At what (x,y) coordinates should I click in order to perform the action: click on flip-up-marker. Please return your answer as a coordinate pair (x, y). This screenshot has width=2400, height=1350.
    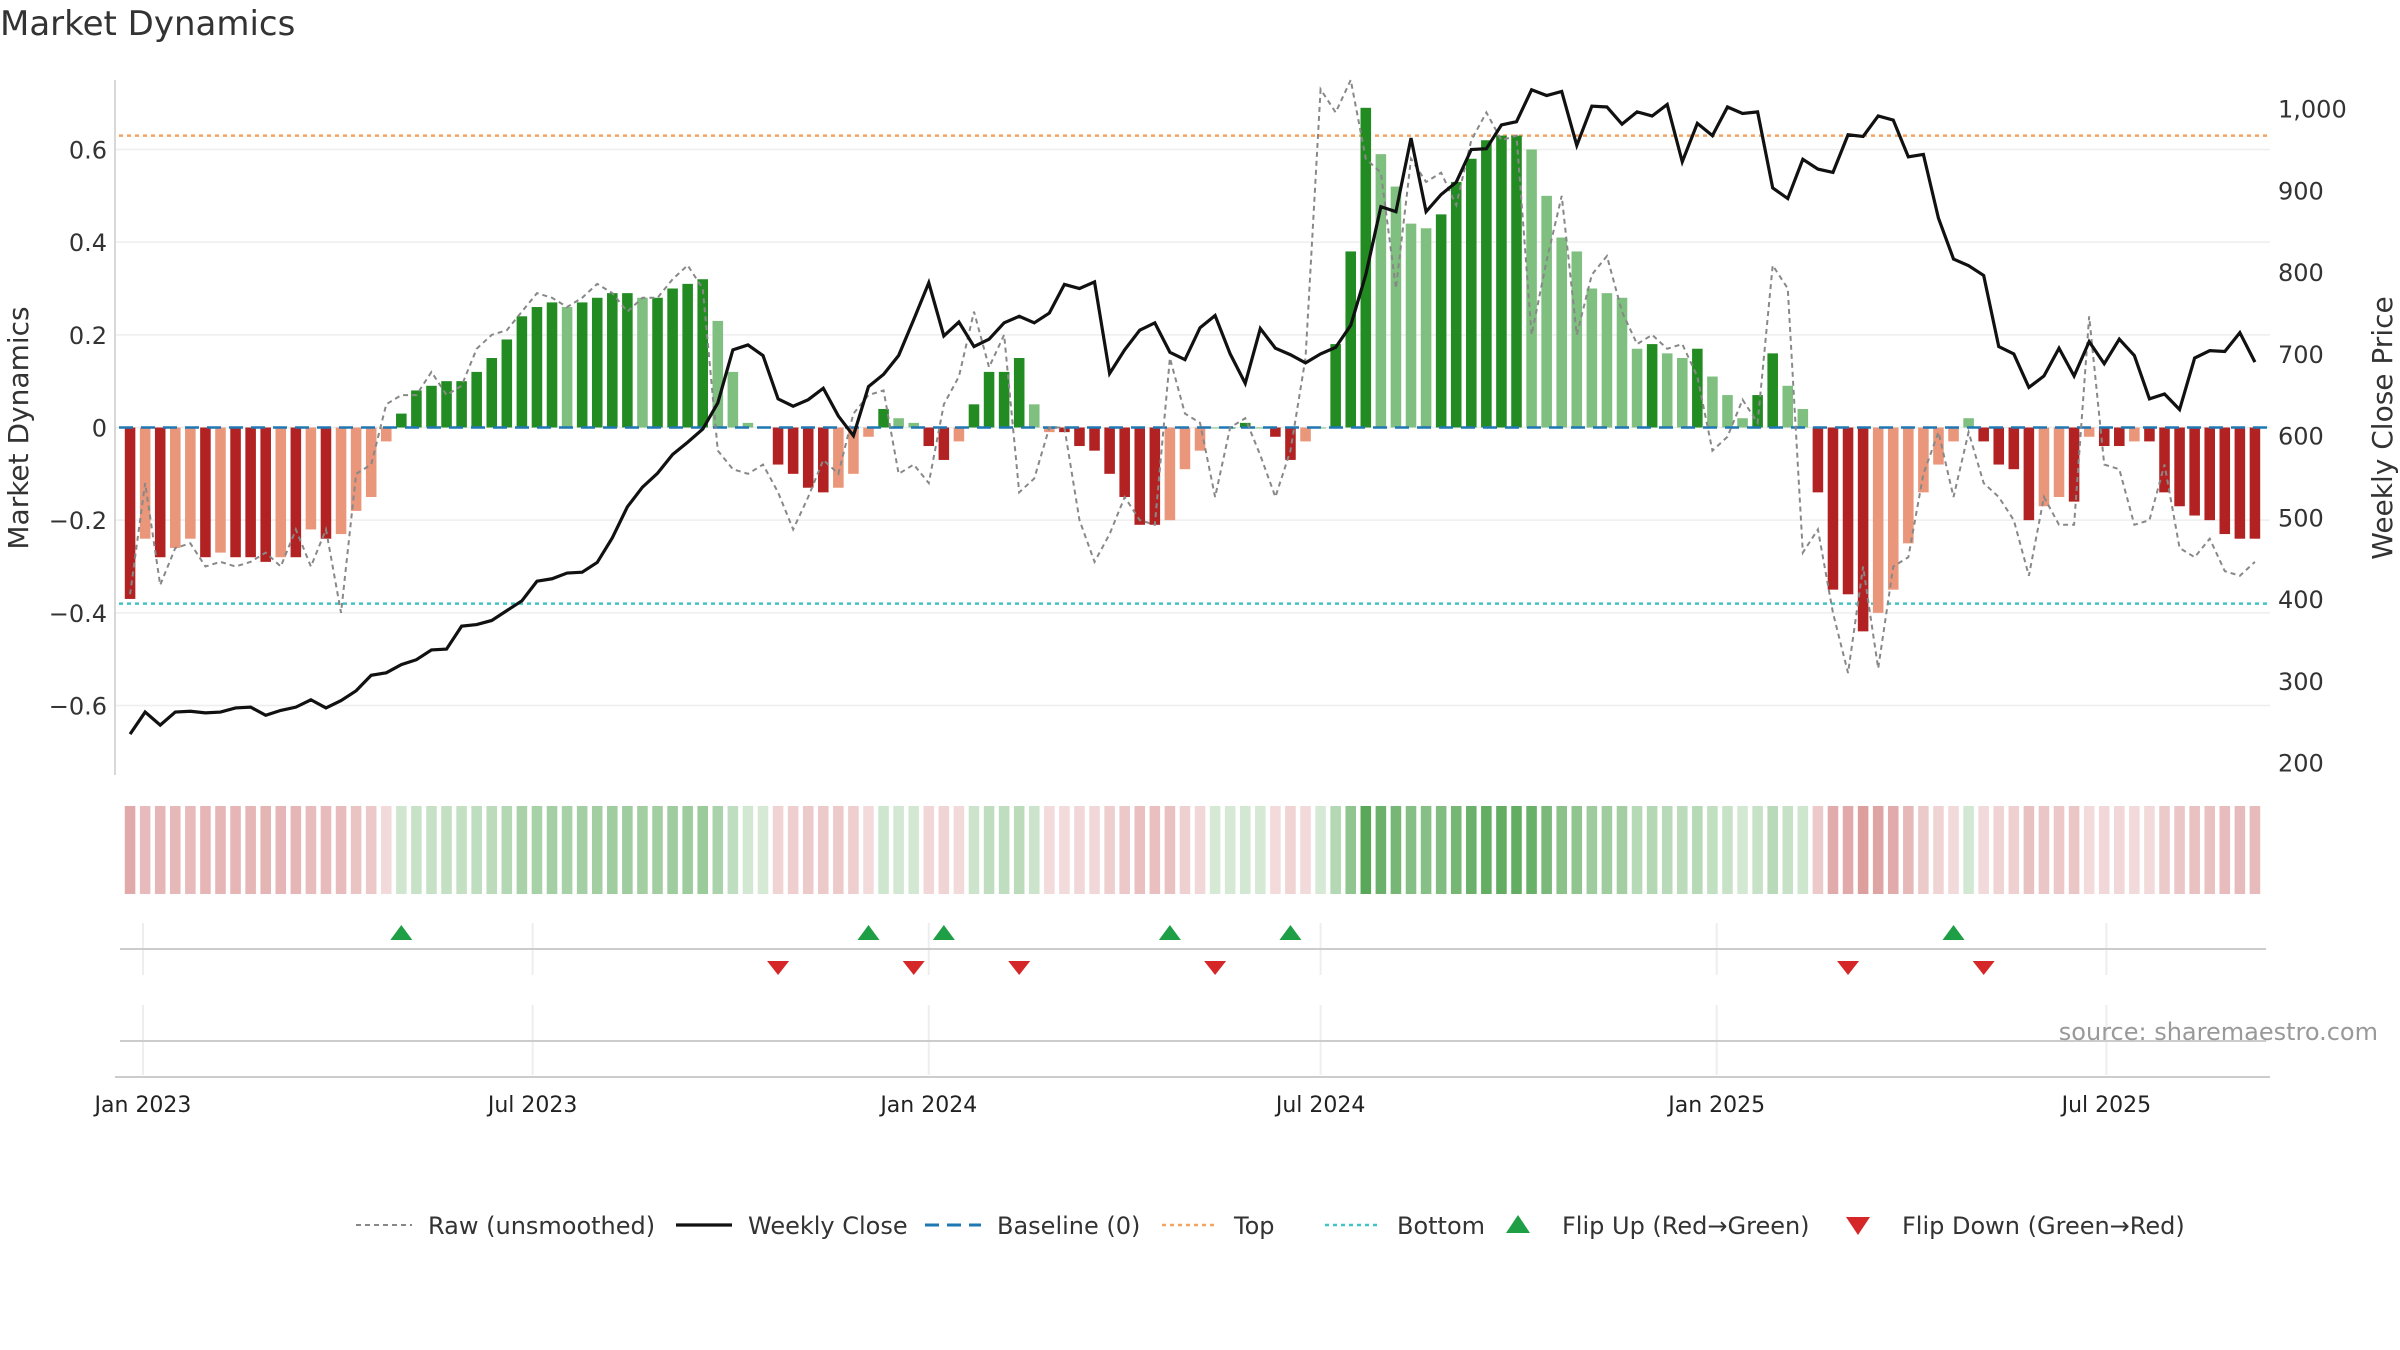
    Looking at the image, I should click on (943, 932).